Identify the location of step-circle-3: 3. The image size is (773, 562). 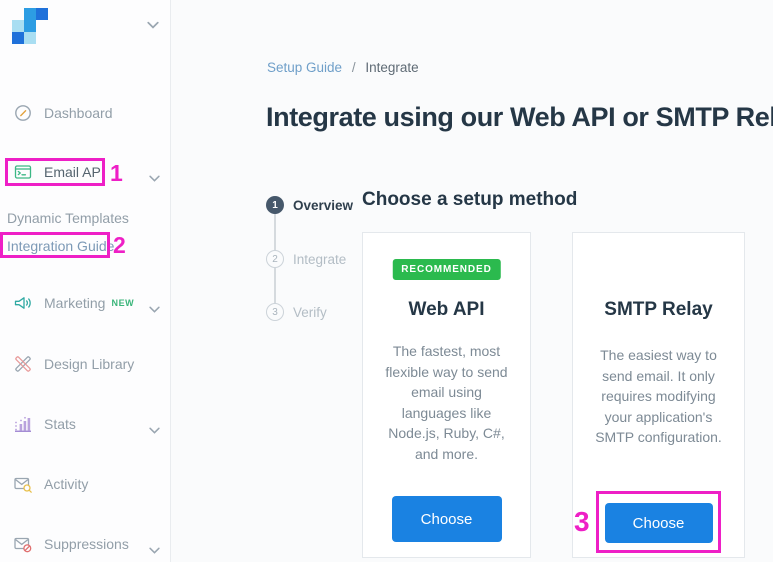
(275, 312).